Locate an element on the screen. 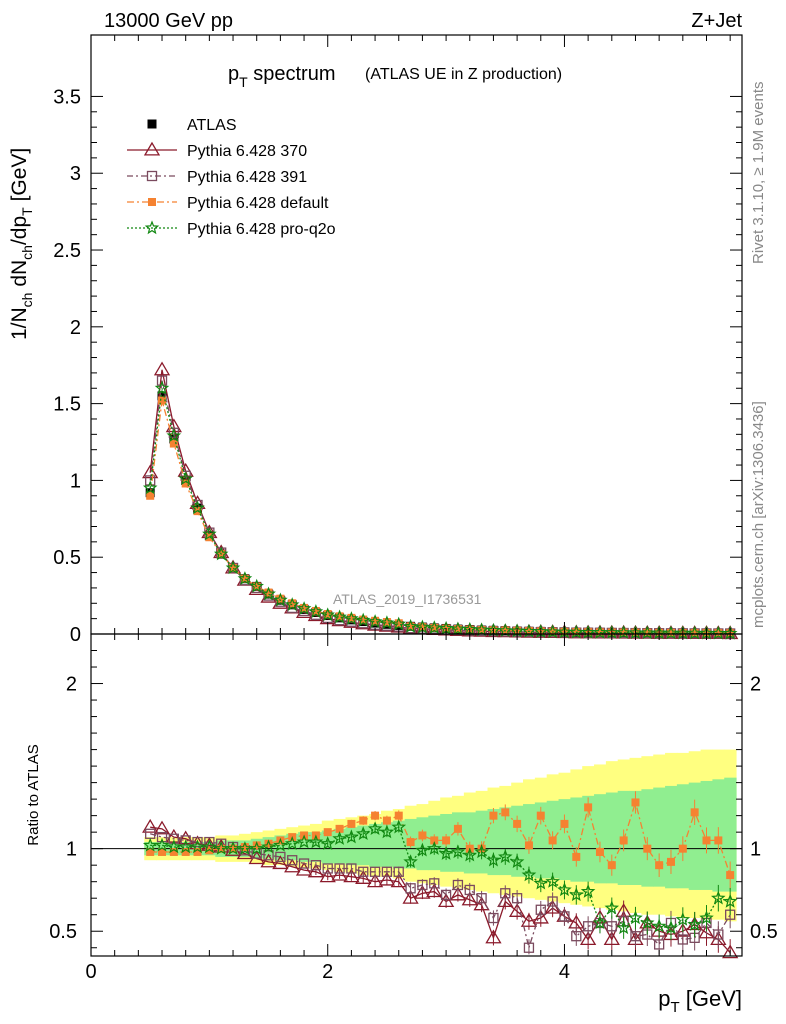 Image resolution: width=786 pixels, height=1024 pixels. ratio-ytick-label-right: 2 is located at coordinates (755, 685).